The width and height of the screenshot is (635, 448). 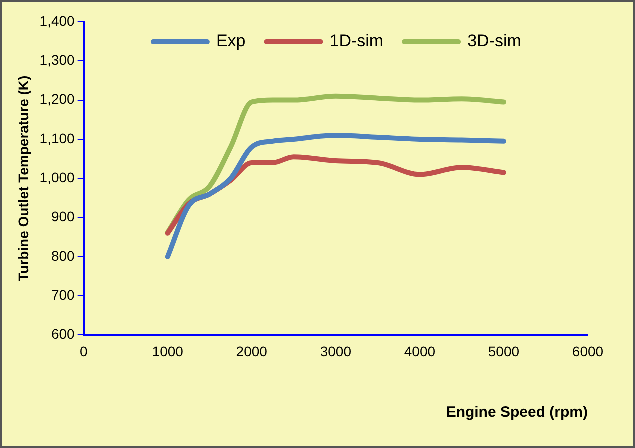 What do you see at coordinates (588, 351) in the screenshot?
I see `x-tick-label: 6000` at bounding box center [588, 351].